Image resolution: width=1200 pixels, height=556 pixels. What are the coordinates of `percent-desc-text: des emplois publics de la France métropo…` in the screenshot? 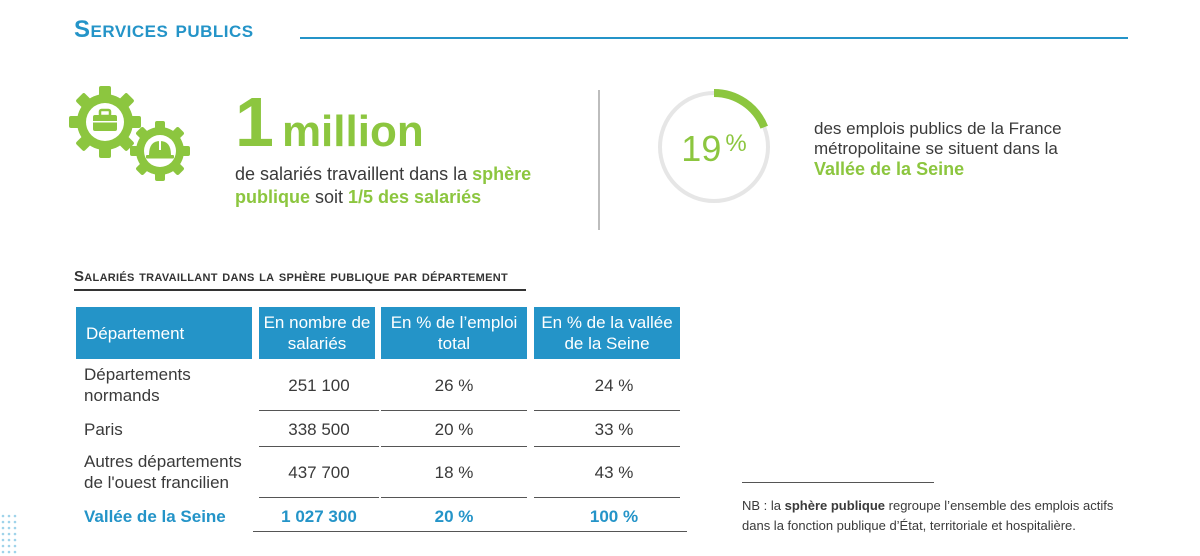 It's located at (938, 138).